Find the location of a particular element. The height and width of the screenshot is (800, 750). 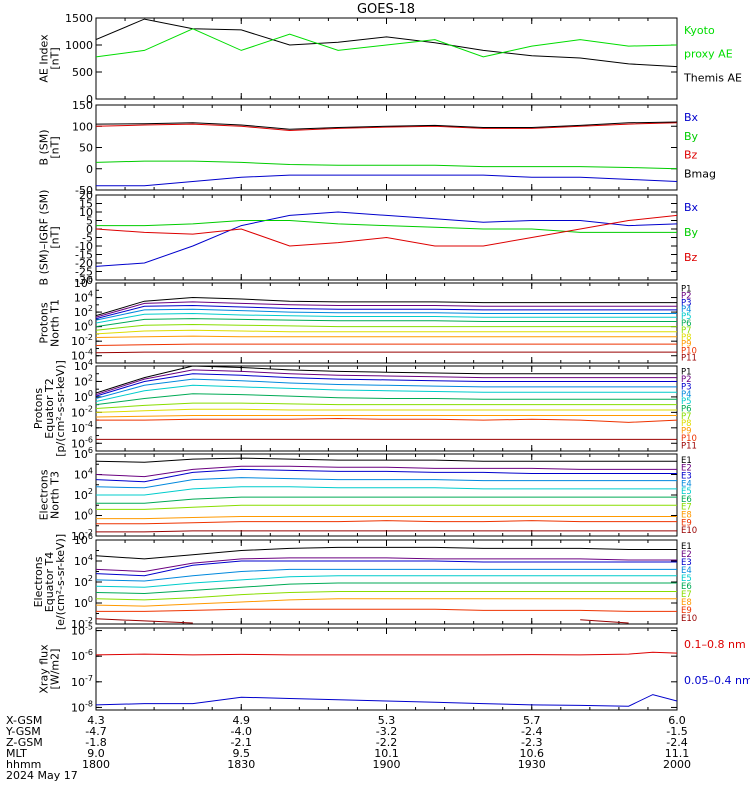

y-axis-label: Equator T4 is located at coordinates (49, 582).